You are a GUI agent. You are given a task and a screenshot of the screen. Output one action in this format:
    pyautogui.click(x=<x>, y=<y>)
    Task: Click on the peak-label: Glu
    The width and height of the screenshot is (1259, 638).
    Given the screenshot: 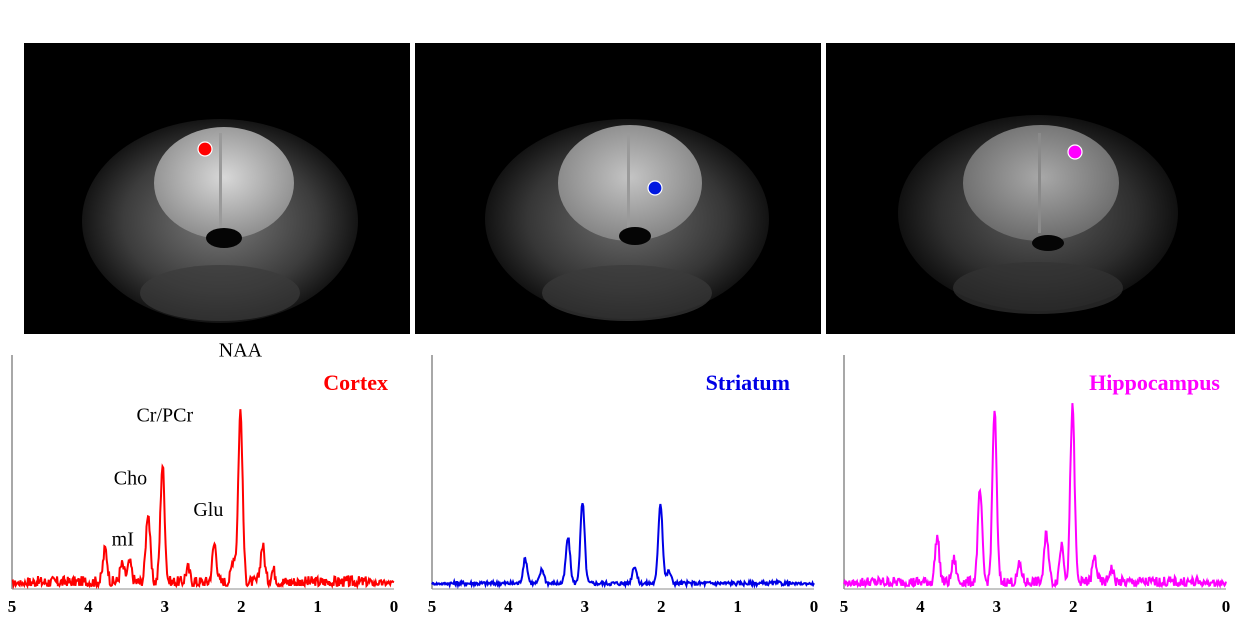 What is the action you would take?
    pyautogui.click(x=208, y=510)
    